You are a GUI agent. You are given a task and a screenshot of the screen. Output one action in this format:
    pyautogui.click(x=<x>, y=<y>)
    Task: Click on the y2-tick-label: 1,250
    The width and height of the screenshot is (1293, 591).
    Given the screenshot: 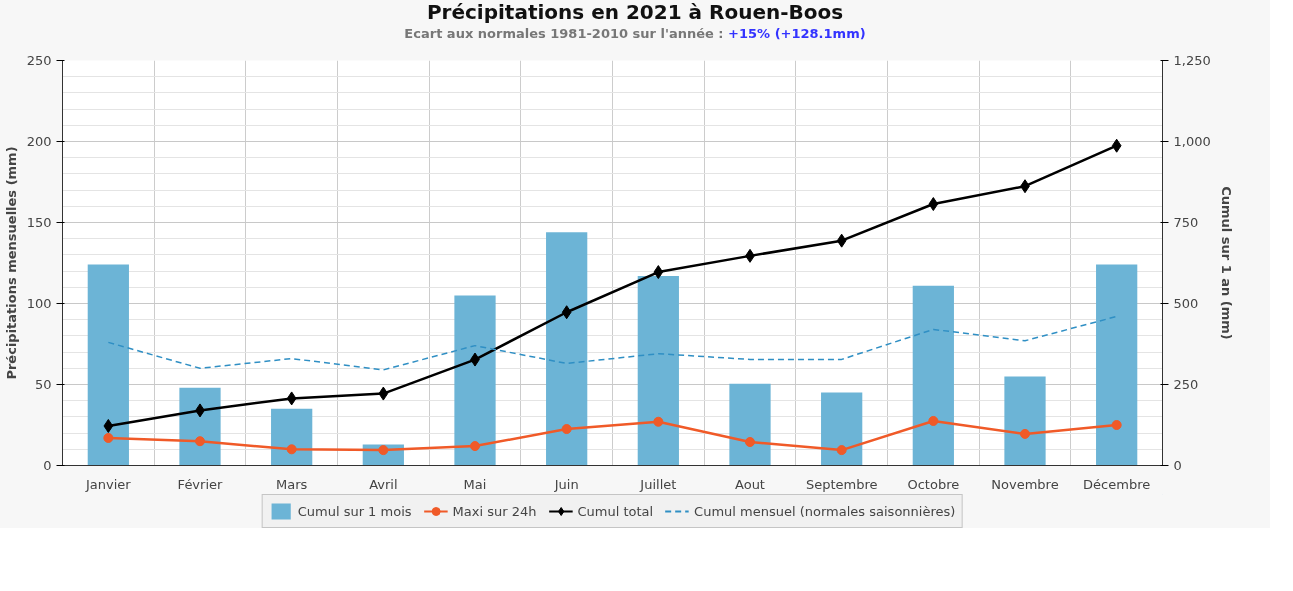 What is the action you would take?
    pyautogui.click(x=1192, y=60)
    